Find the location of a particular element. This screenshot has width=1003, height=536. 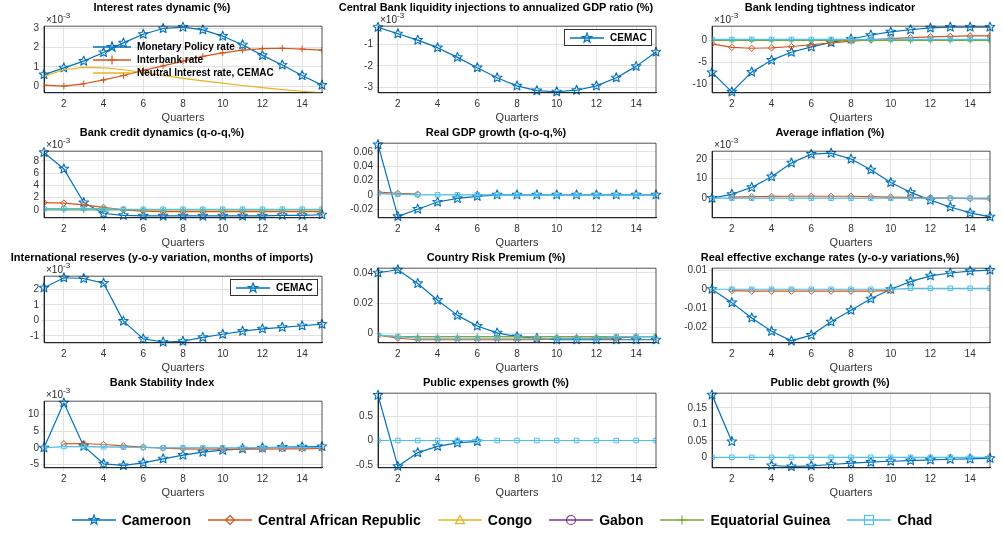

y-tick-label: 5 is located at coordinates (36, 430).